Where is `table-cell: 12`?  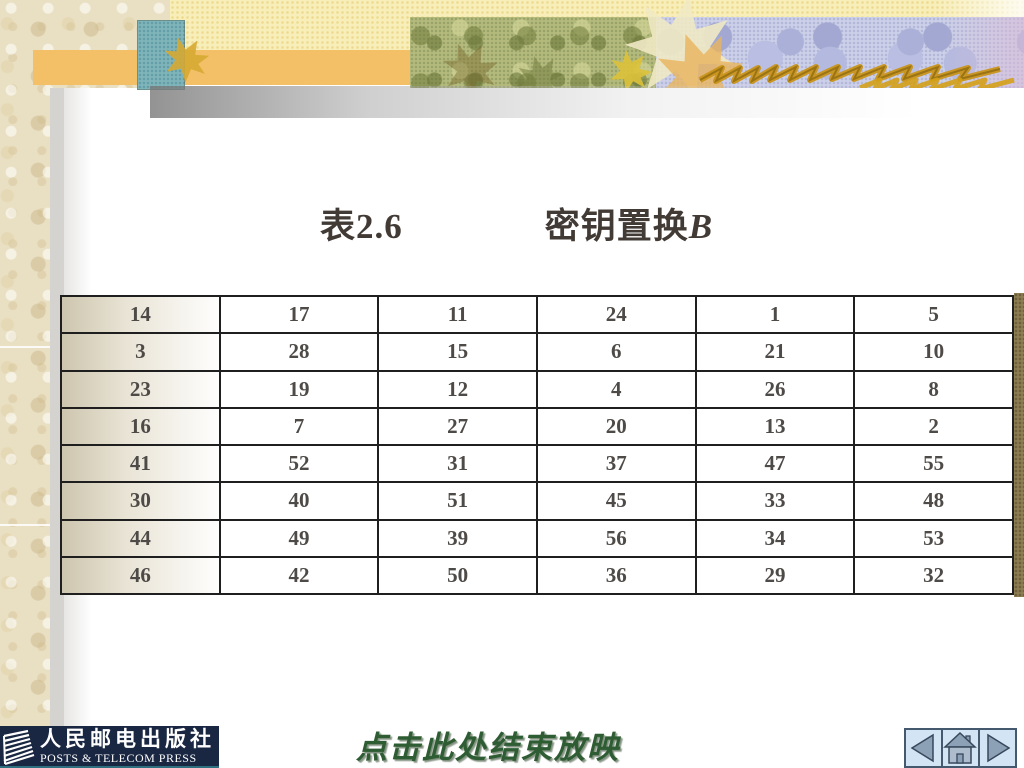
table-cell: 12 is located at coordinates (457, 389).